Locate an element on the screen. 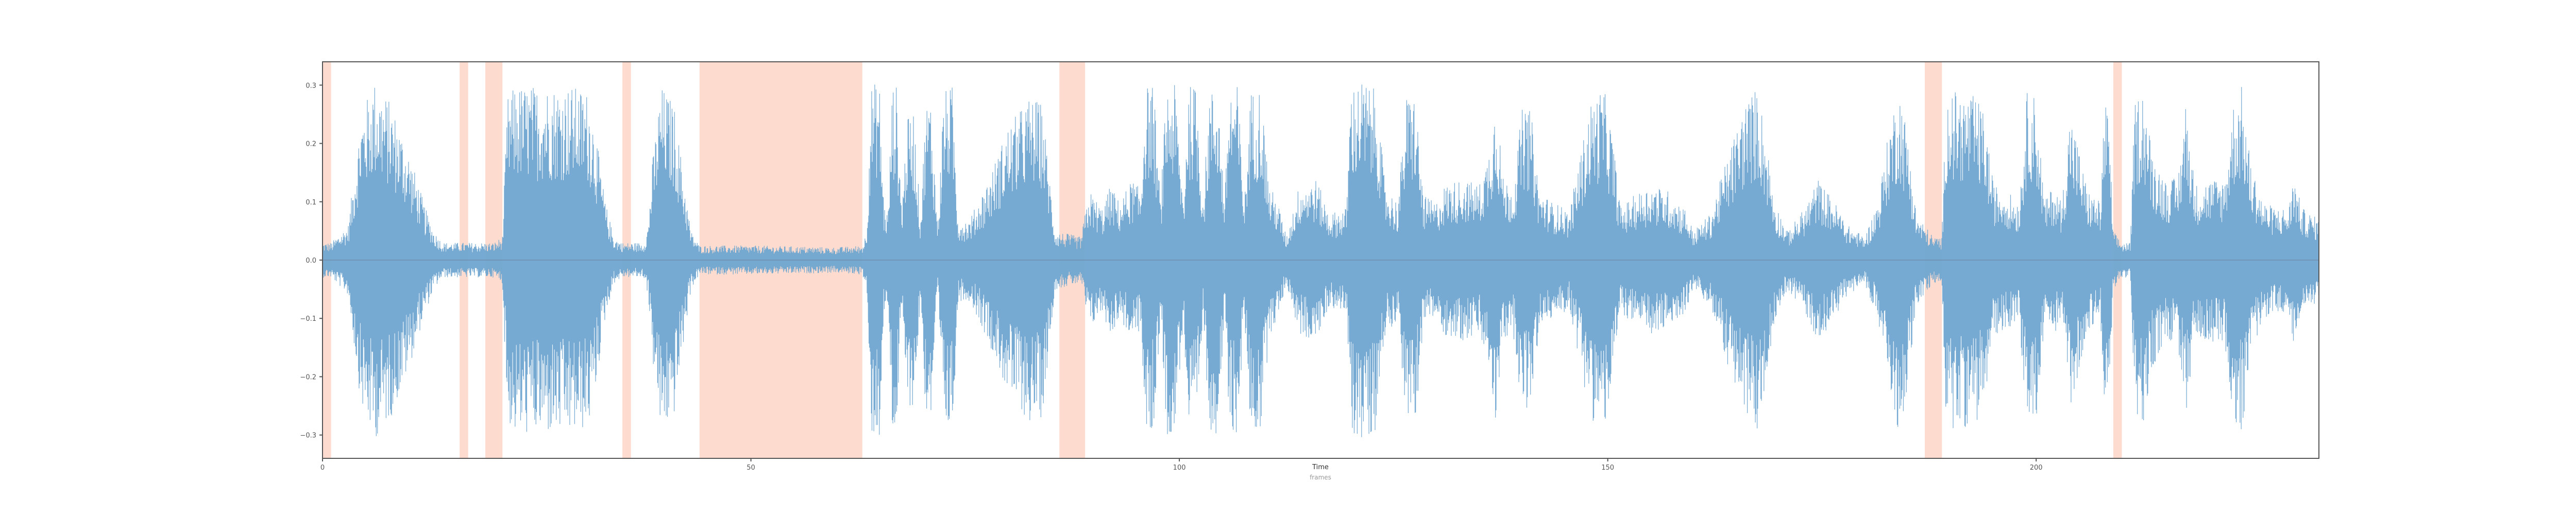 This screenshot has height=515, width=2576. x-tick-label: 0 is located at coordinates (322, 468).